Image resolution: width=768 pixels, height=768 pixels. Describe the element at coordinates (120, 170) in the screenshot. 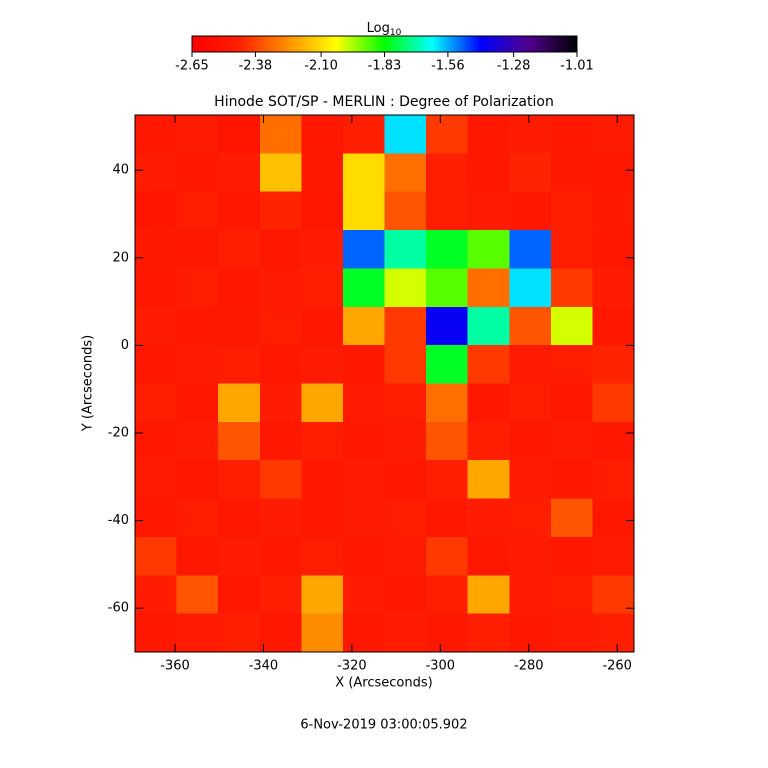

I see `y-tick-label: 40` at that location.